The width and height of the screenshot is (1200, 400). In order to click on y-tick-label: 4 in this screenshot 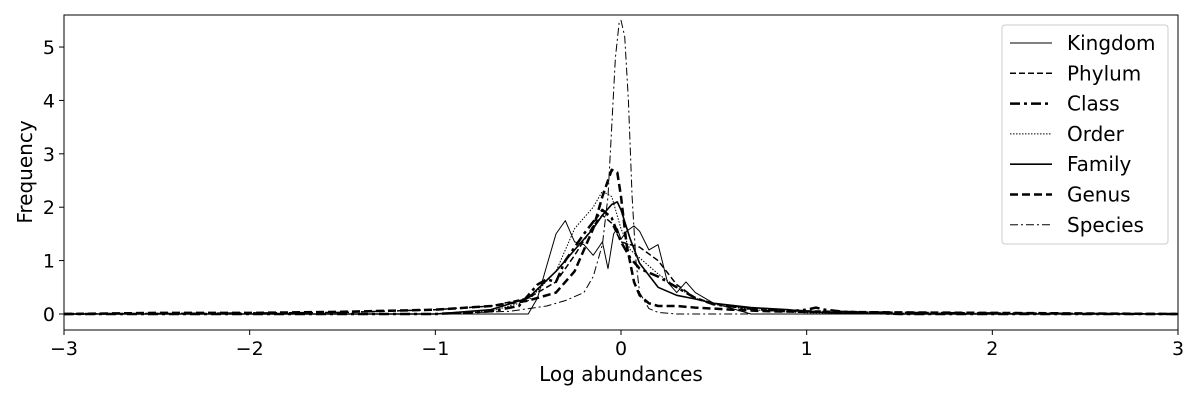, I will do `click(49, 101)`.